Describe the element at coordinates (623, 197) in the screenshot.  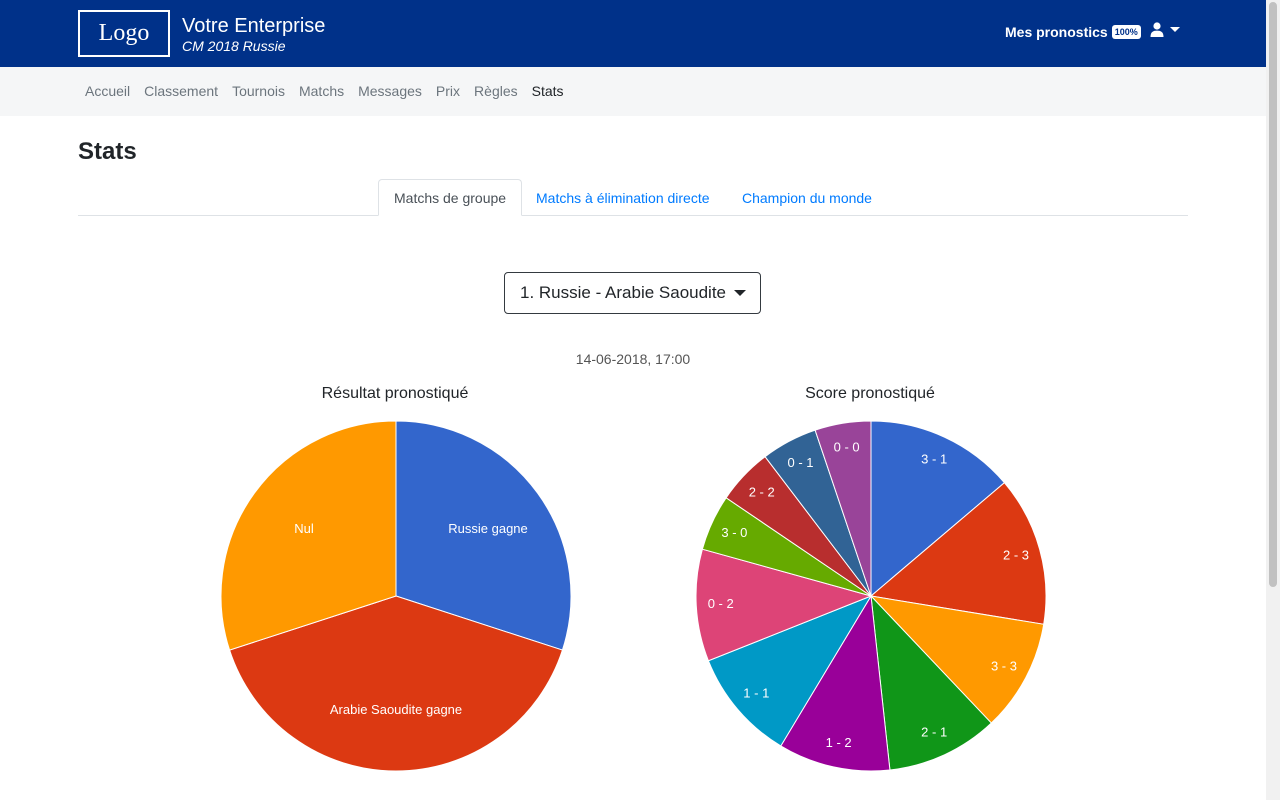
I see `tab-knockout-matches: Matchs à élimination directe` at that location.